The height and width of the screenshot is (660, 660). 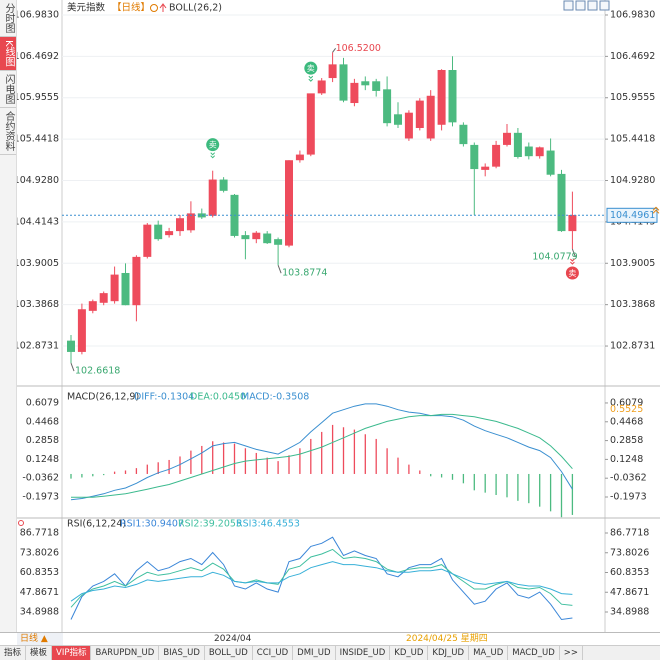 I want to click on legend-entry: RSI1:30.9407, so click(x=152, y=524).